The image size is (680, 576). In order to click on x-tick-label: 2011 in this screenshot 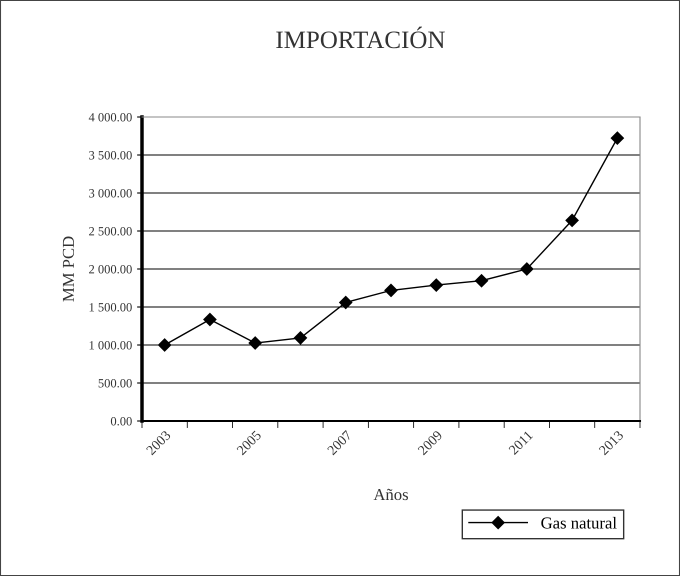, I will do `click(521, 443)`.